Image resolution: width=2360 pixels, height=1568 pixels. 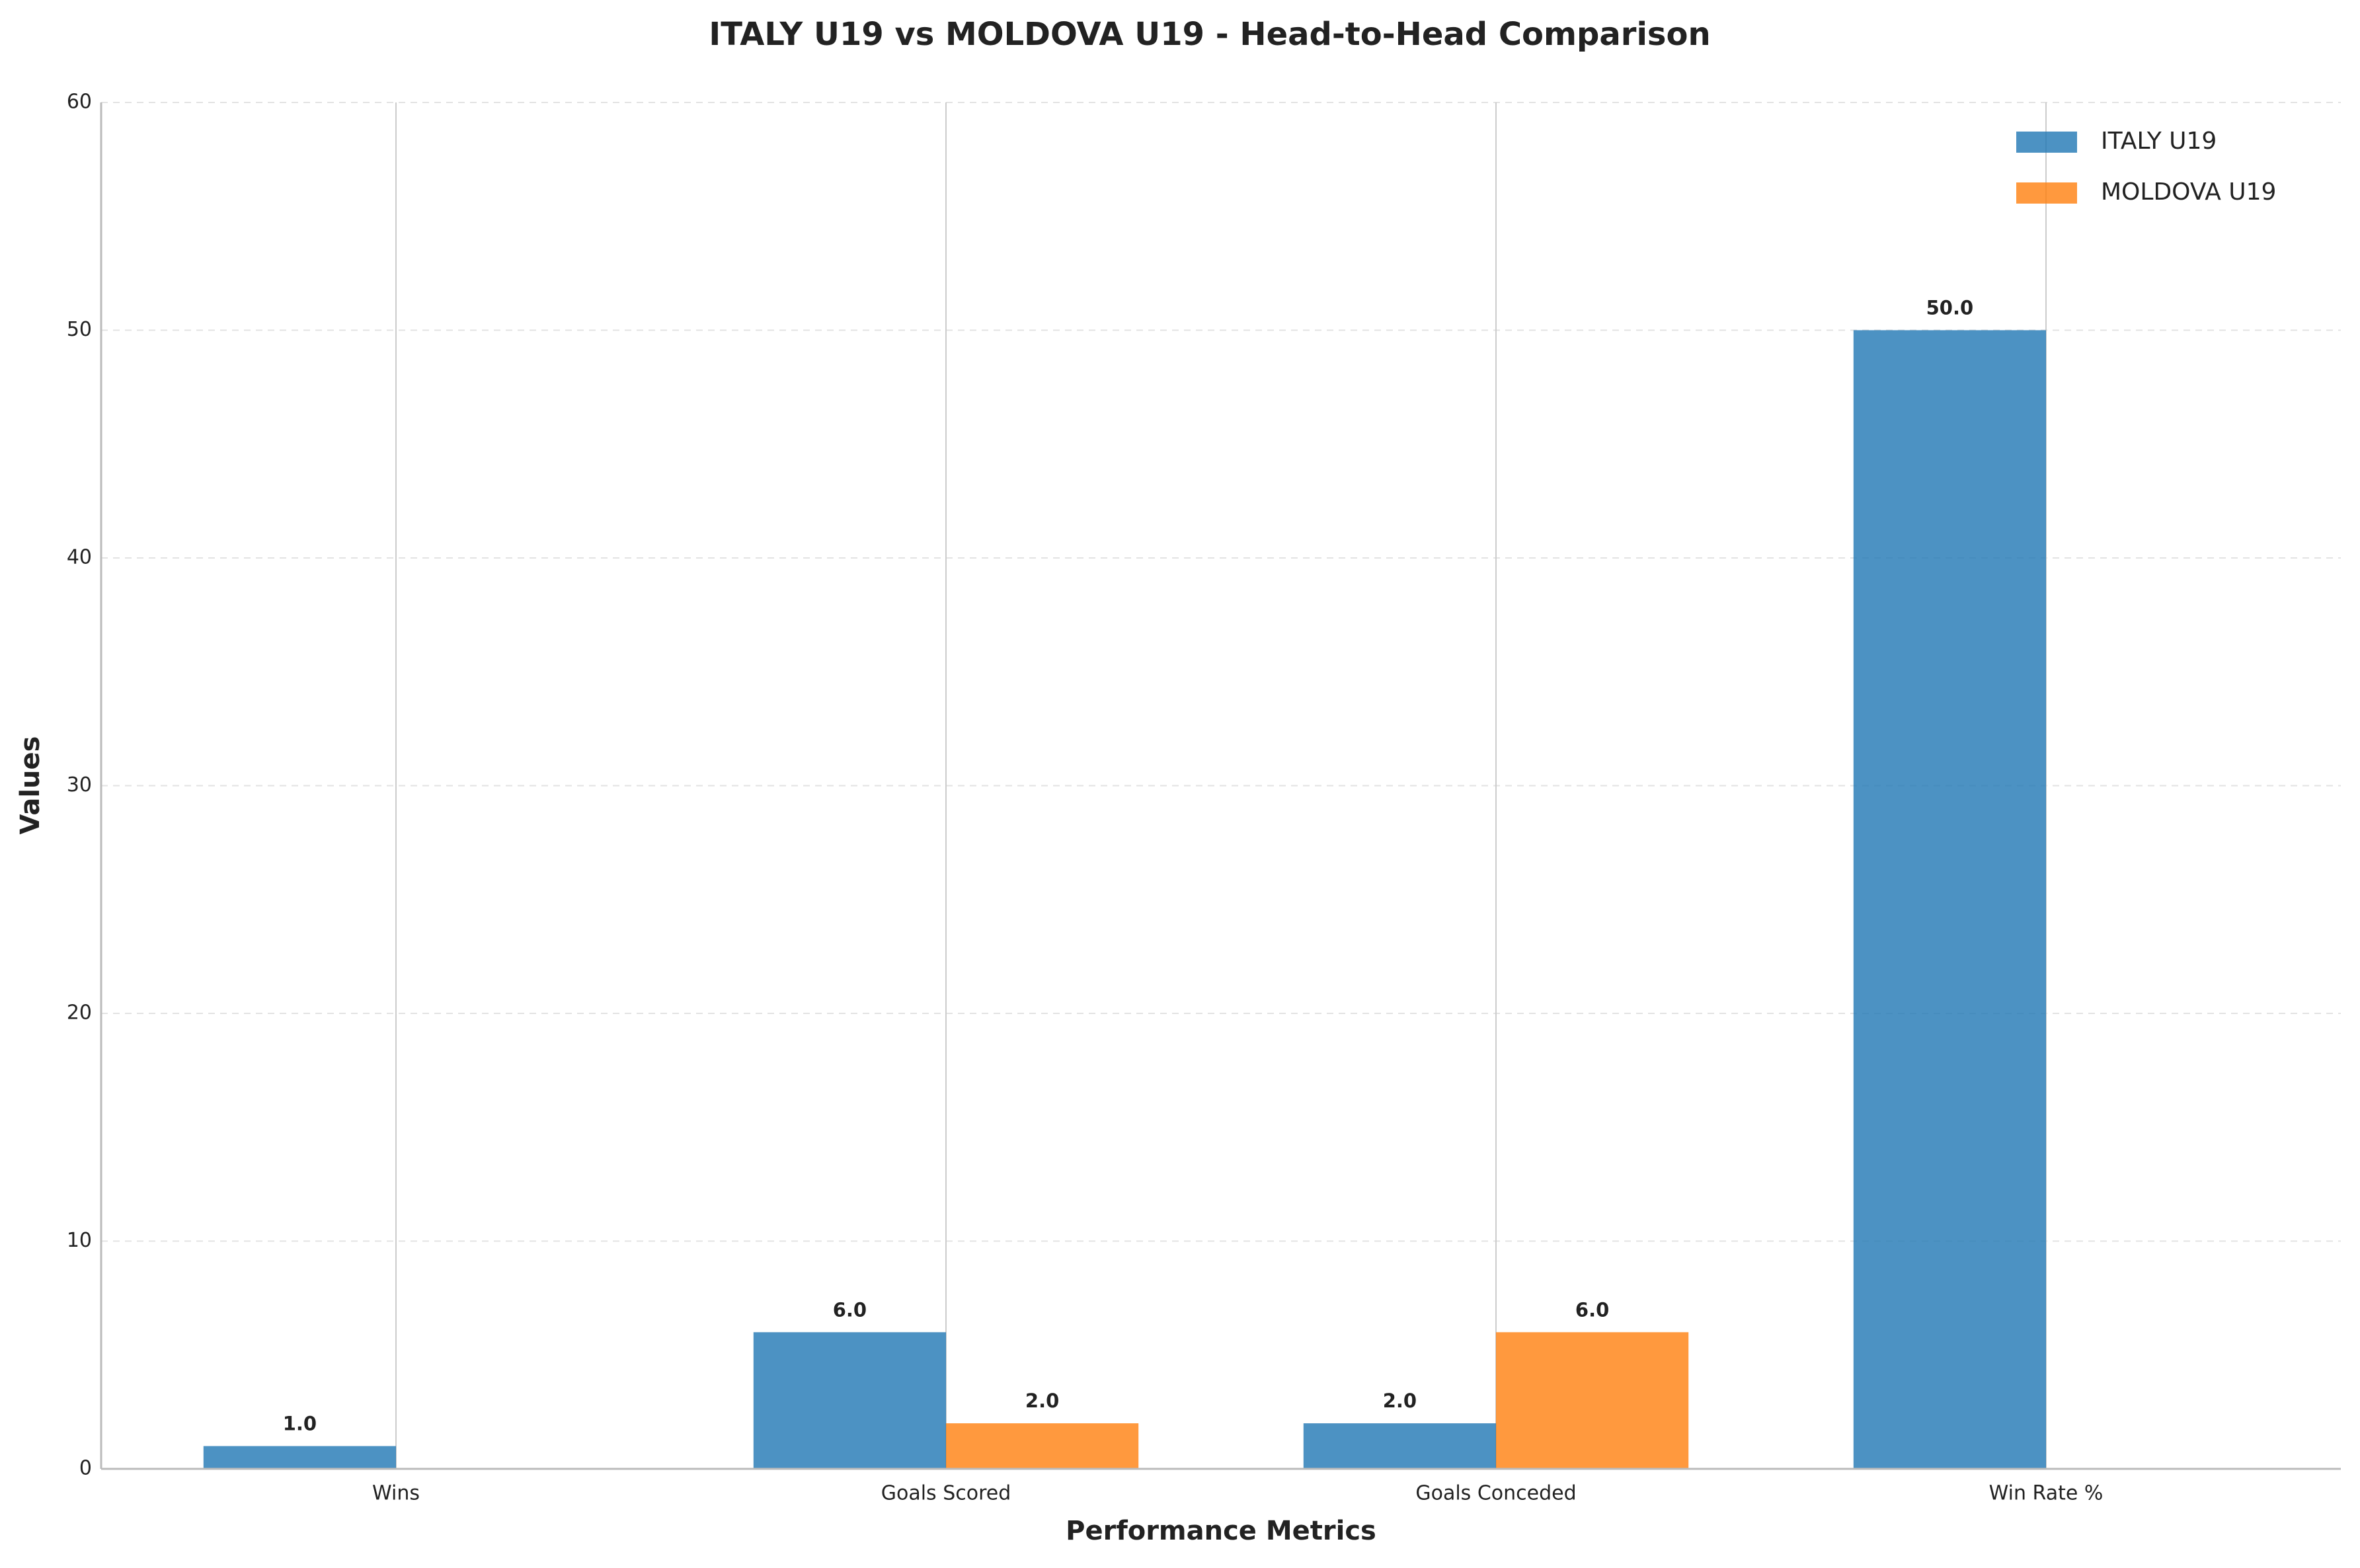 What do you see at coordinates (79, 329) in the screenshot?
I see `y-tick-label: 50` at bounding box center [79, 329].